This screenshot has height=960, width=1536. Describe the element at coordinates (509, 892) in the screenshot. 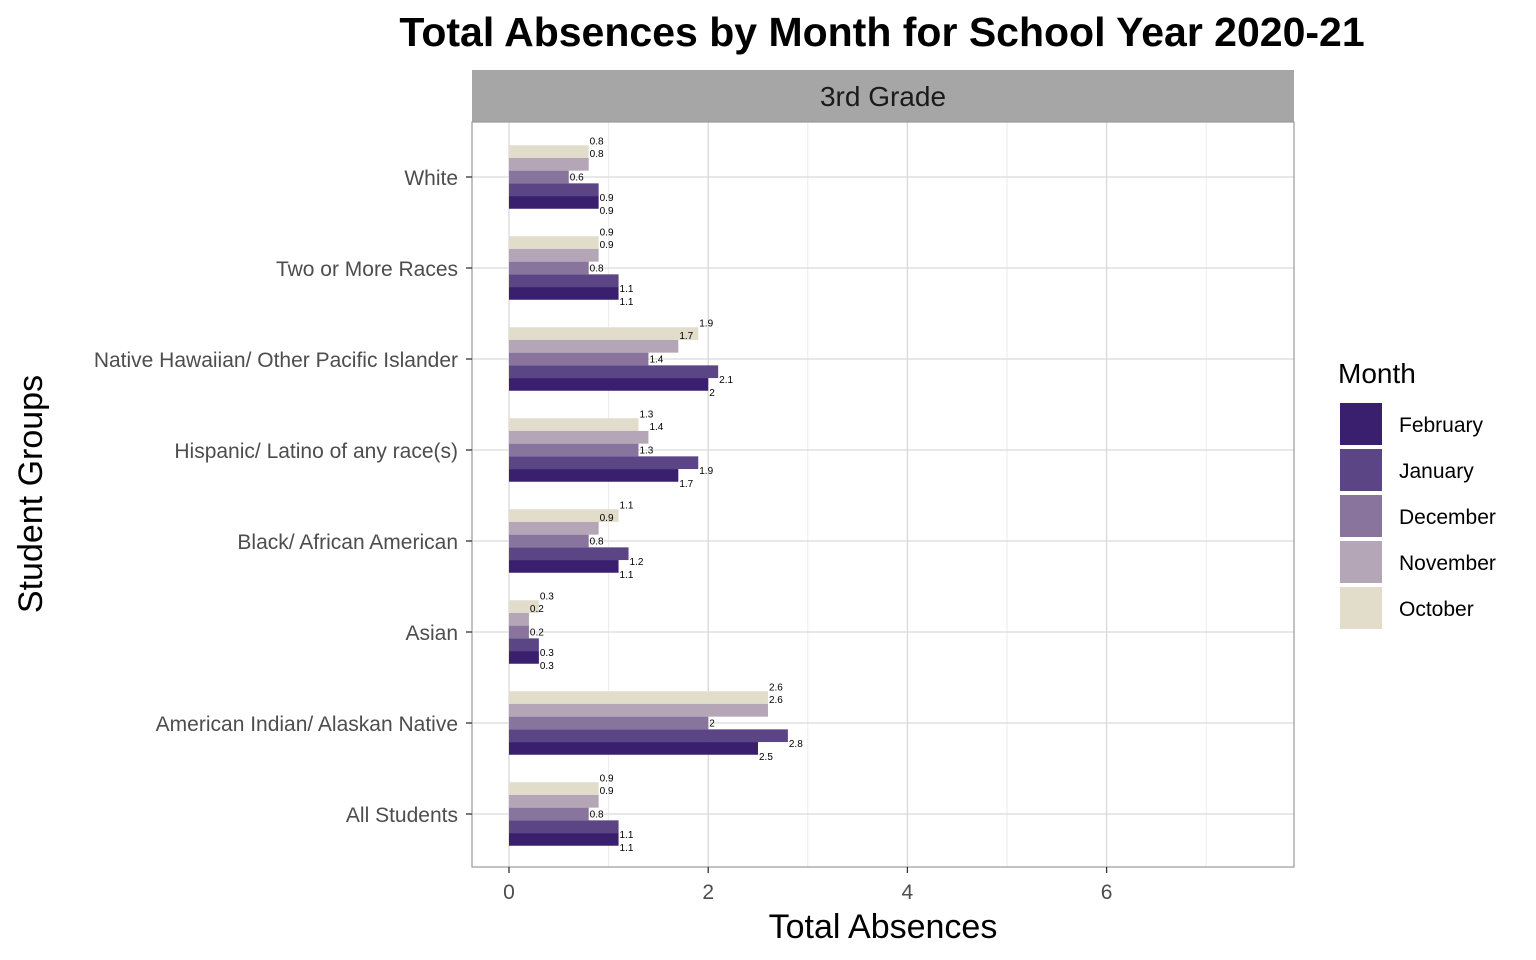

I see `x-tick-label: 0` at that location.